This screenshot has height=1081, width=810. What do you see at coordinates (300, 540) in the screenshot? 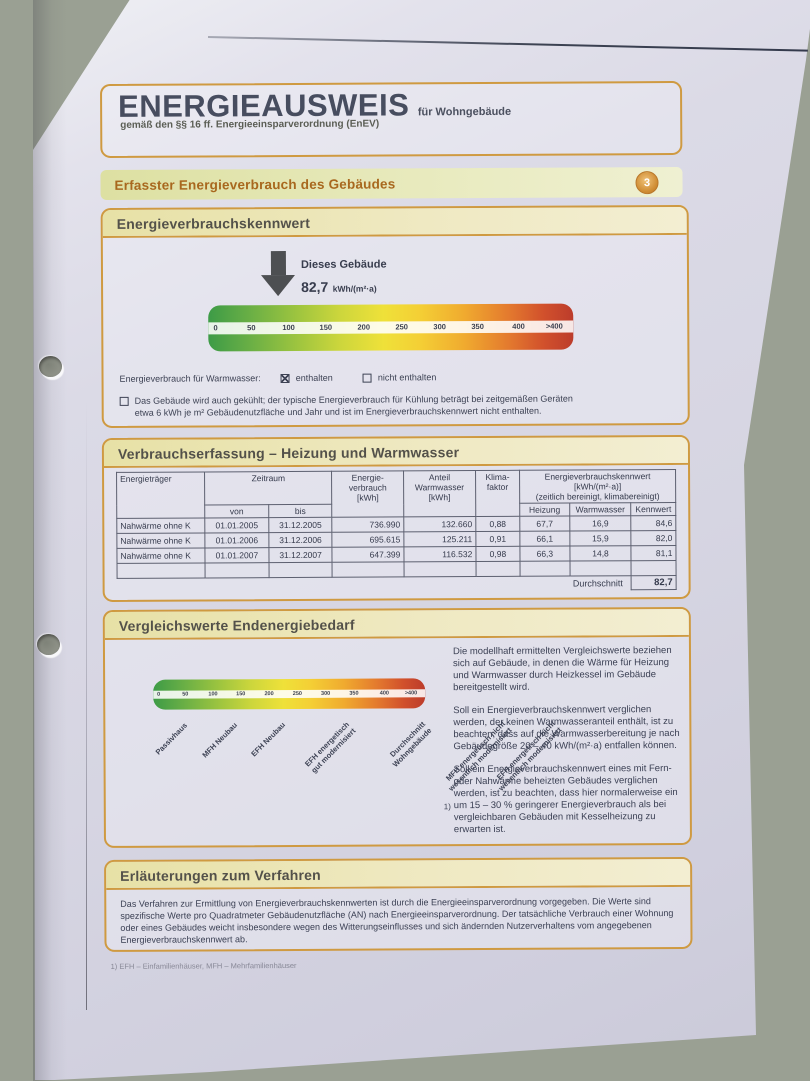
I see `table-cell-bis: 31.12.2006` at bounding box center [300, 540].